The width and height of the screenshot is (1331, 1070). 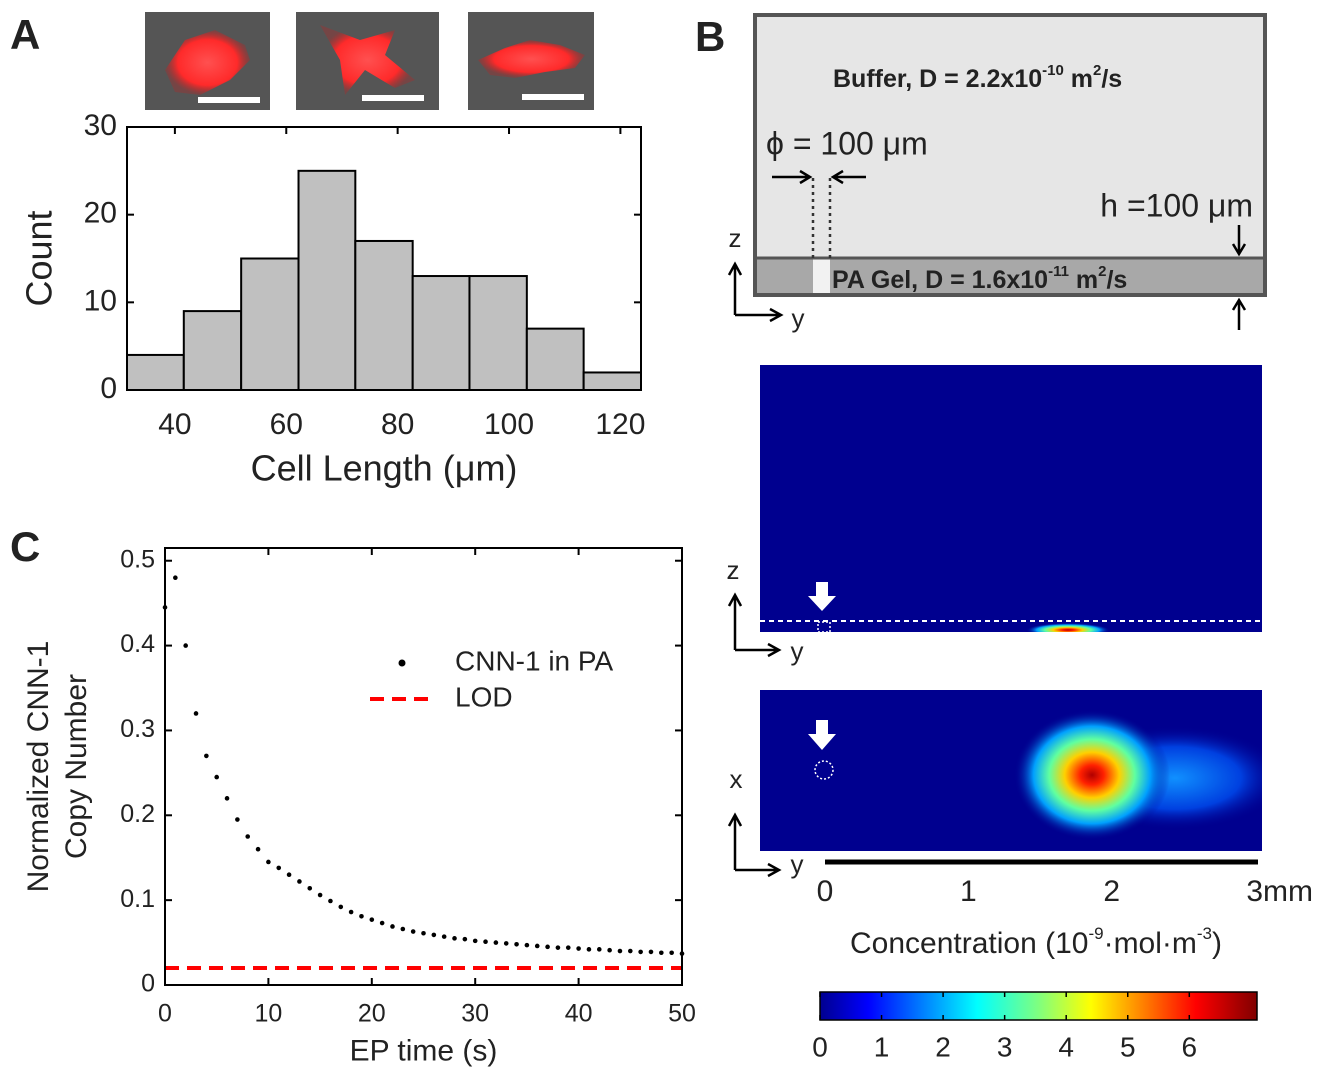 What do you see at coordinates (937, 79) in the screenshot?
I see `text-part: Buffer, D = 2.2x10` at bounding box center [937, 79].